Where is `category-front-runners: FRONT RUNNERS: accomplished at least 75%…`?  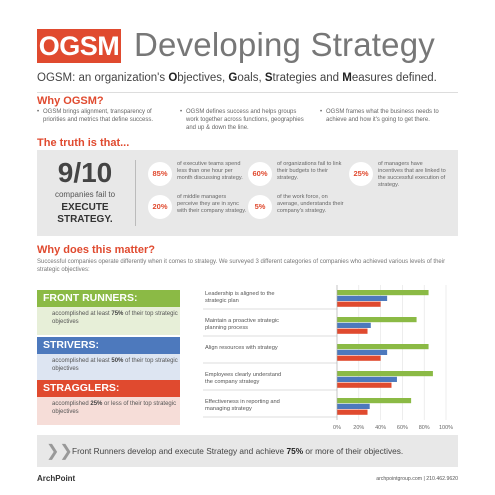 category-front-runners: FRONT RUNNERS: accomplished at least 75%… is located at coordinates (108, 312).